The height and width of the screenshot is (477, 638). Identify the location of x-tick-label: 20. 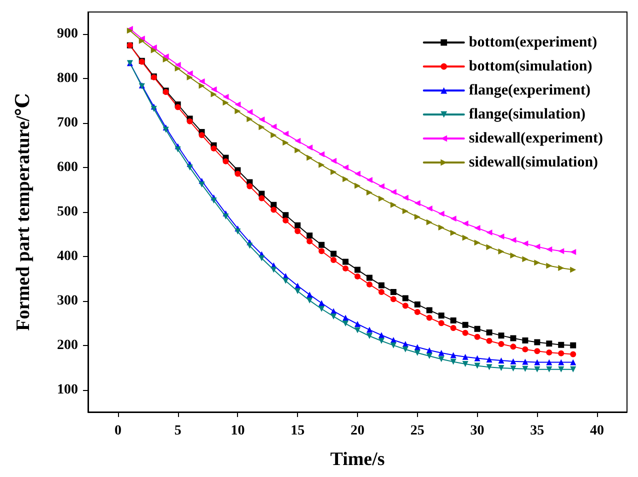
(357, 431).